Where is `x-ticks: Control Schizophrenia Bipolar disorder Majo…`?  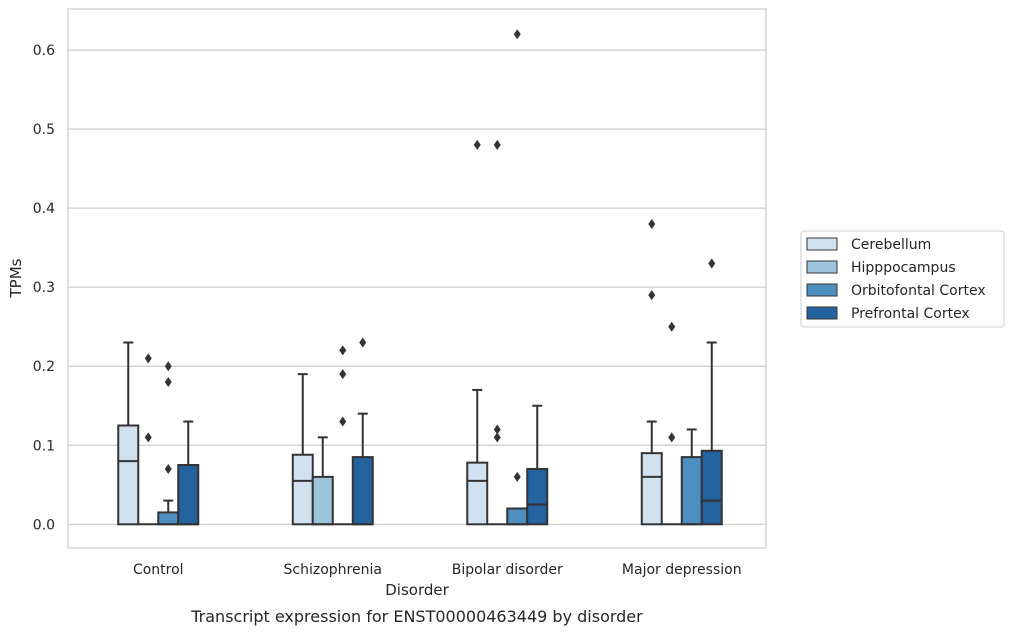 x-ticks: Control Schizophrenia Bipolar disorder Majo… is located at coordinates (437, 570).